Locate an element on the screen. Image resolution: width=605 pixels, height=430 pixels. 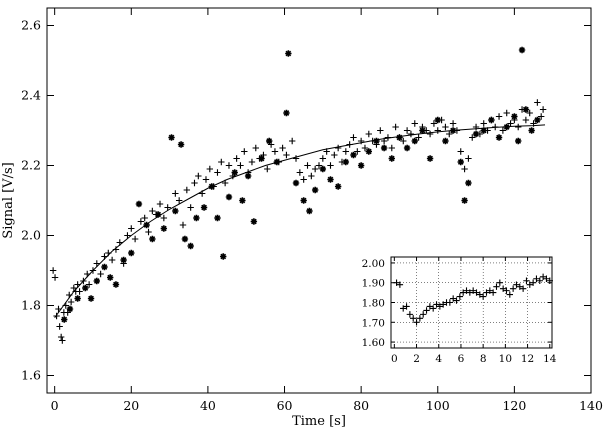
inset-chart: 0 2 4 6 8 10 12 14 1.60 1.70 1.80 1.90 2.00 is located at coordinates (459, 310).